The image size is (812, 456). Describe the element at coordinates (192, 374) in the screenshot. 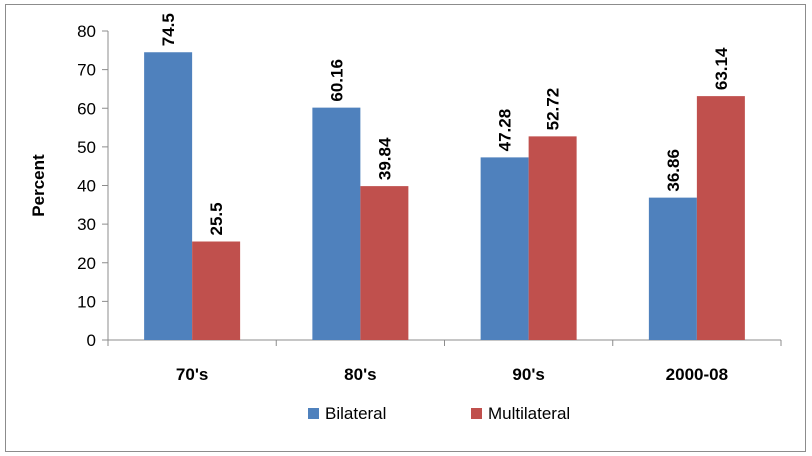

I see `x-category-label: 70's` at that location.